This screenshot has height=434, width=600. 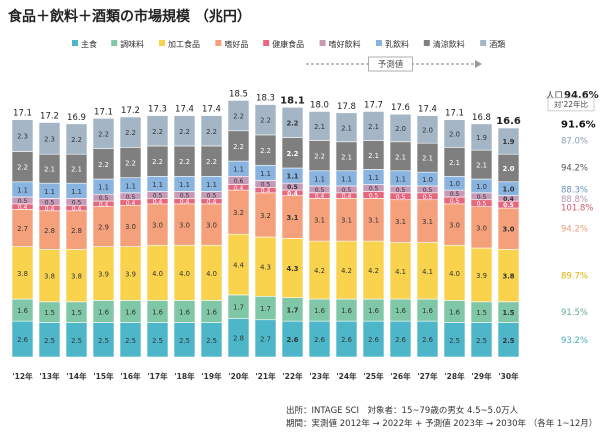 I want to click on total-label-12: 18.0, so click(x=319, y=105).